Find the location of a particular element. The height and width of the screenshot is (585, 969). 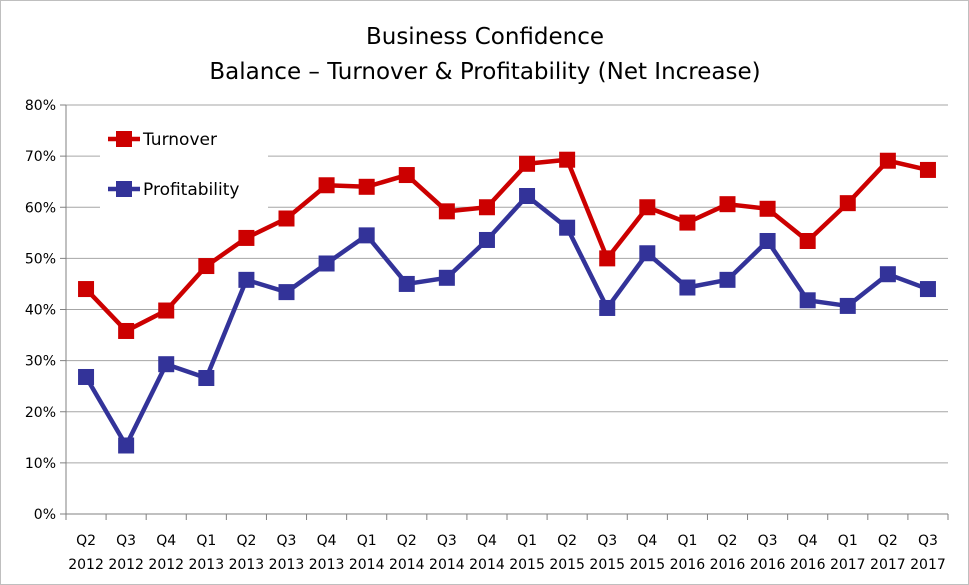

profitability-legend-marker is located at coordinates (124, 189).